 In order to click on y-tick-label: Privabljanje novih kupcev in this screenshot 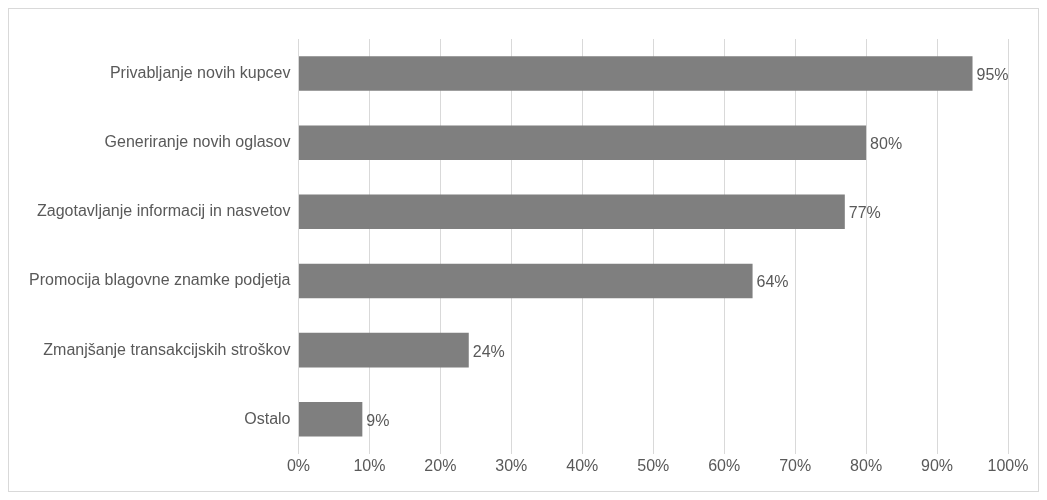, I will do `click(200, 72)`.